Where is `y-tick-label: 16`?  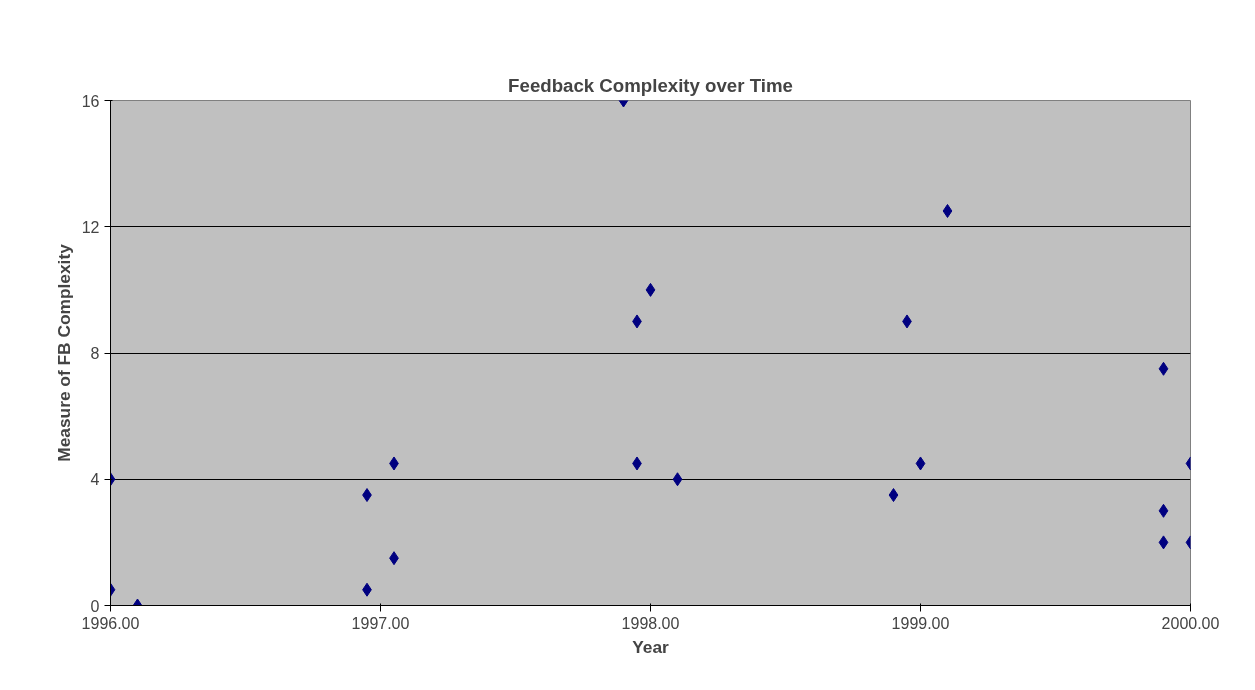 y-tick-label: 16 is located at coordinates (90, 101).